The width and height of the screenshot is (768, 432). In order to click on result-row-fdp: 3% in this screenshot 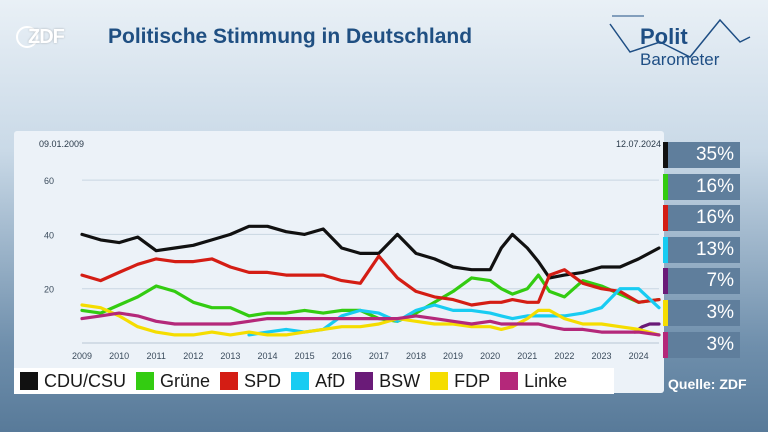, I will do `click(710, 312)`.